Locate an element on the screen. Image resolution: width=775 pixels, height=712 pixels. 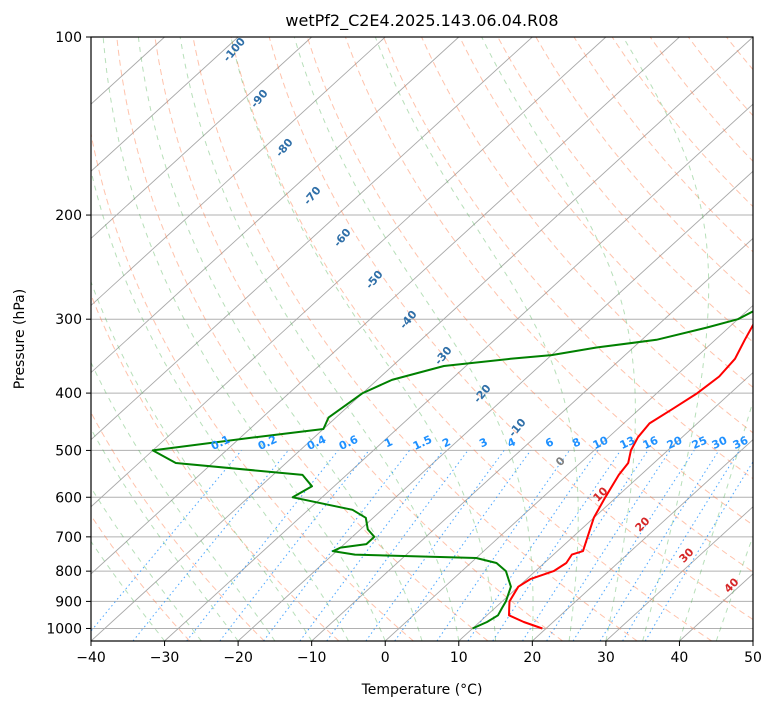
x-tick-label: 0 is located at coordinates (385, 658).